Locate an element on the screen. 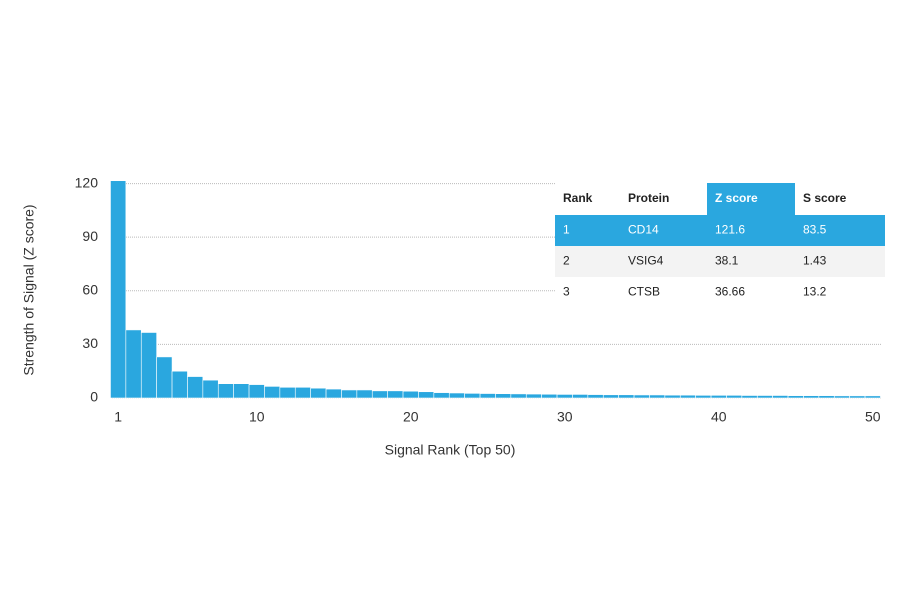  header-highlight is located at coordinates (751, 199).